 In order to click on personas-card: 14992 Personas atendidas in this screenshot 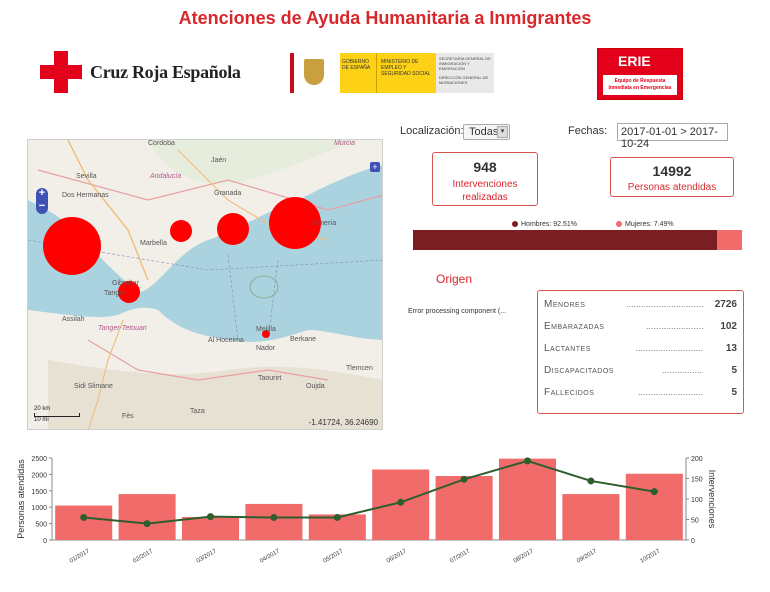, I will do `click(672, 177)`.